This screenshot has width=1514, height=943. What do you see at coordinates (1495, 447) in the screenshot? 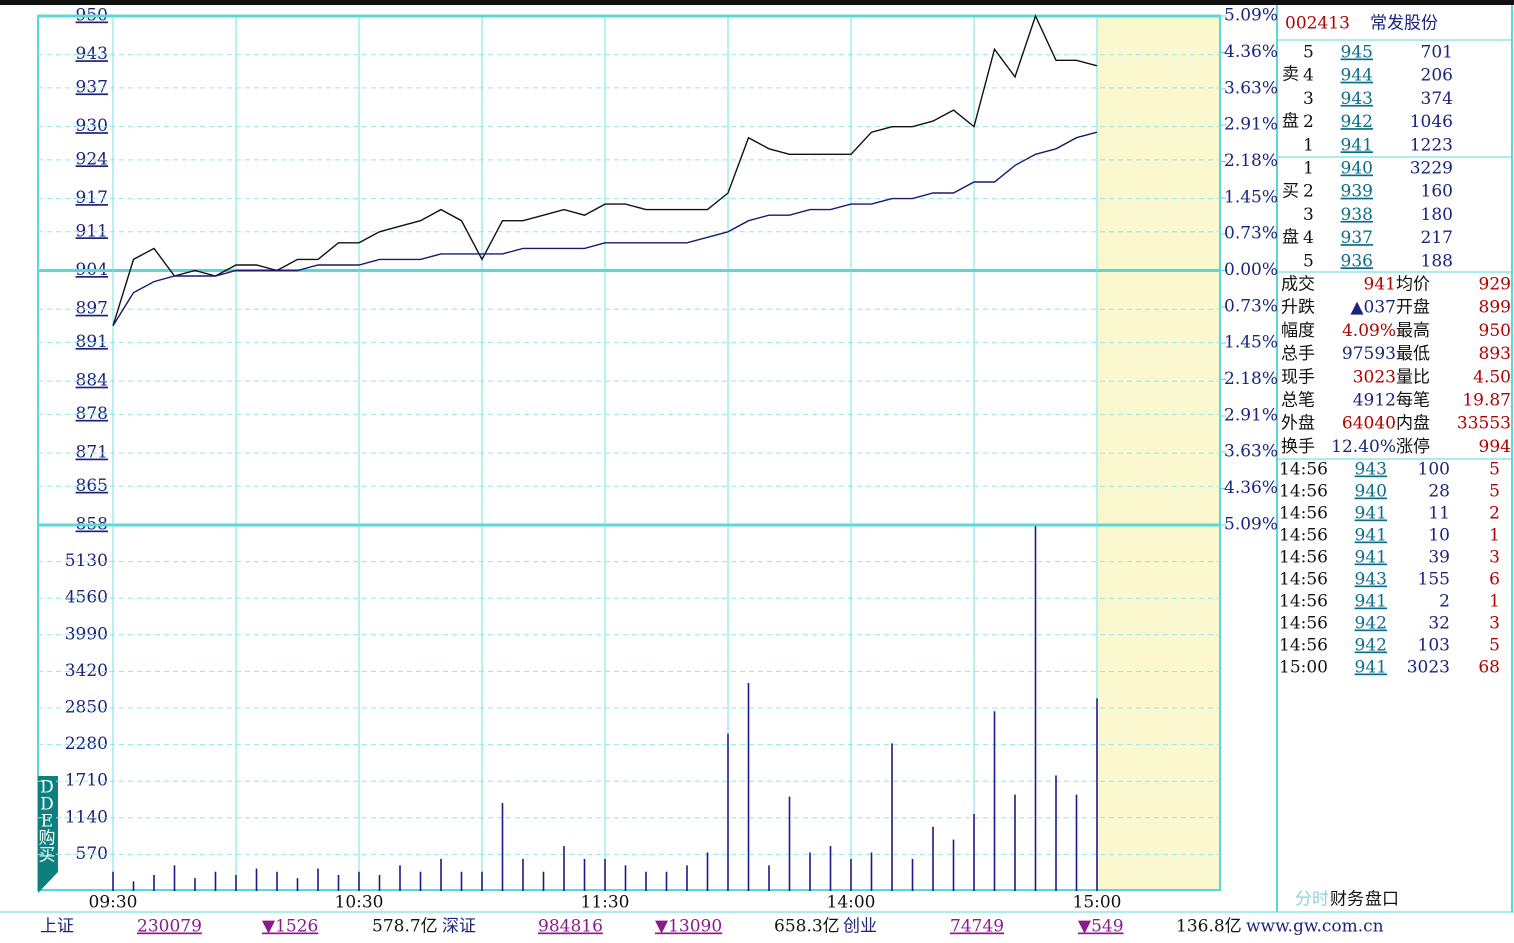
I see `stat-value: 994` at bounding box center [1495, 447].